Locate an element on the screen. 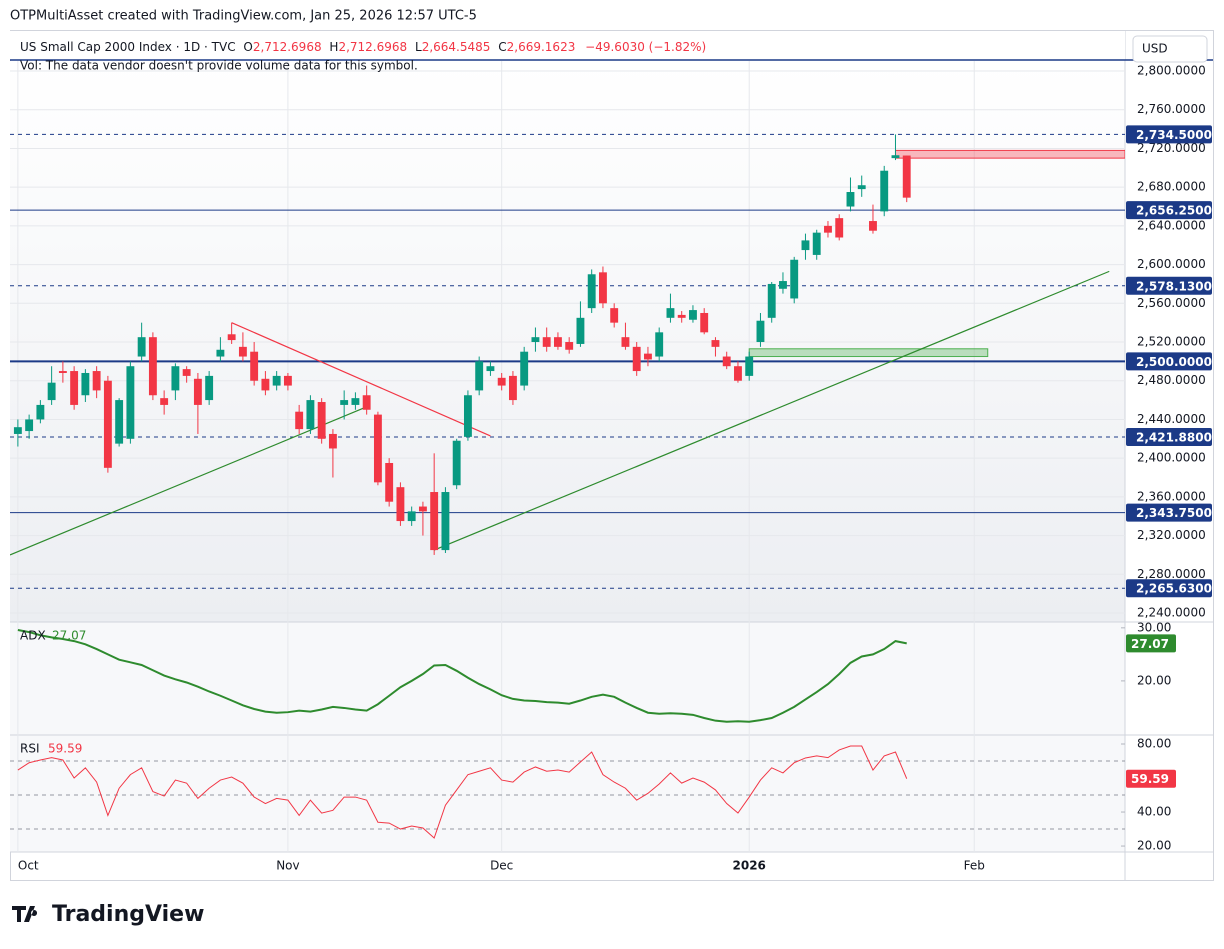 This screenshot has width=1224, height=949. currency: USD is located at coordinates (1155, 49).